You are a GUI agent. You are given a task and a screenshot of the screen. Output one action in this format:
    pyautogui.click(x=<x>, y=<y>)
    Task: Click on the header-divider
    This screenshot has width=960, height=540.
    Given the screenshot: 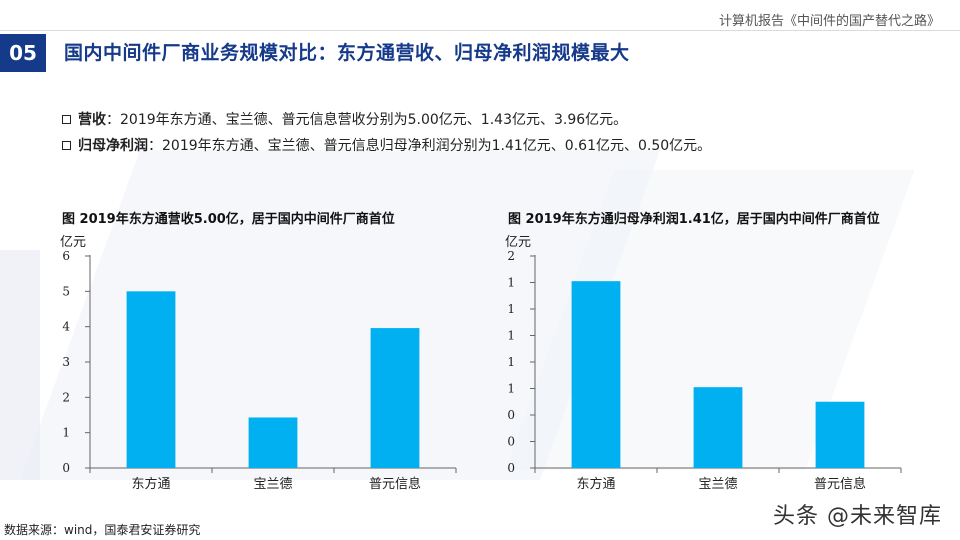 What is the action you would take?
    pyautogui.click(x=480, y=30)
    